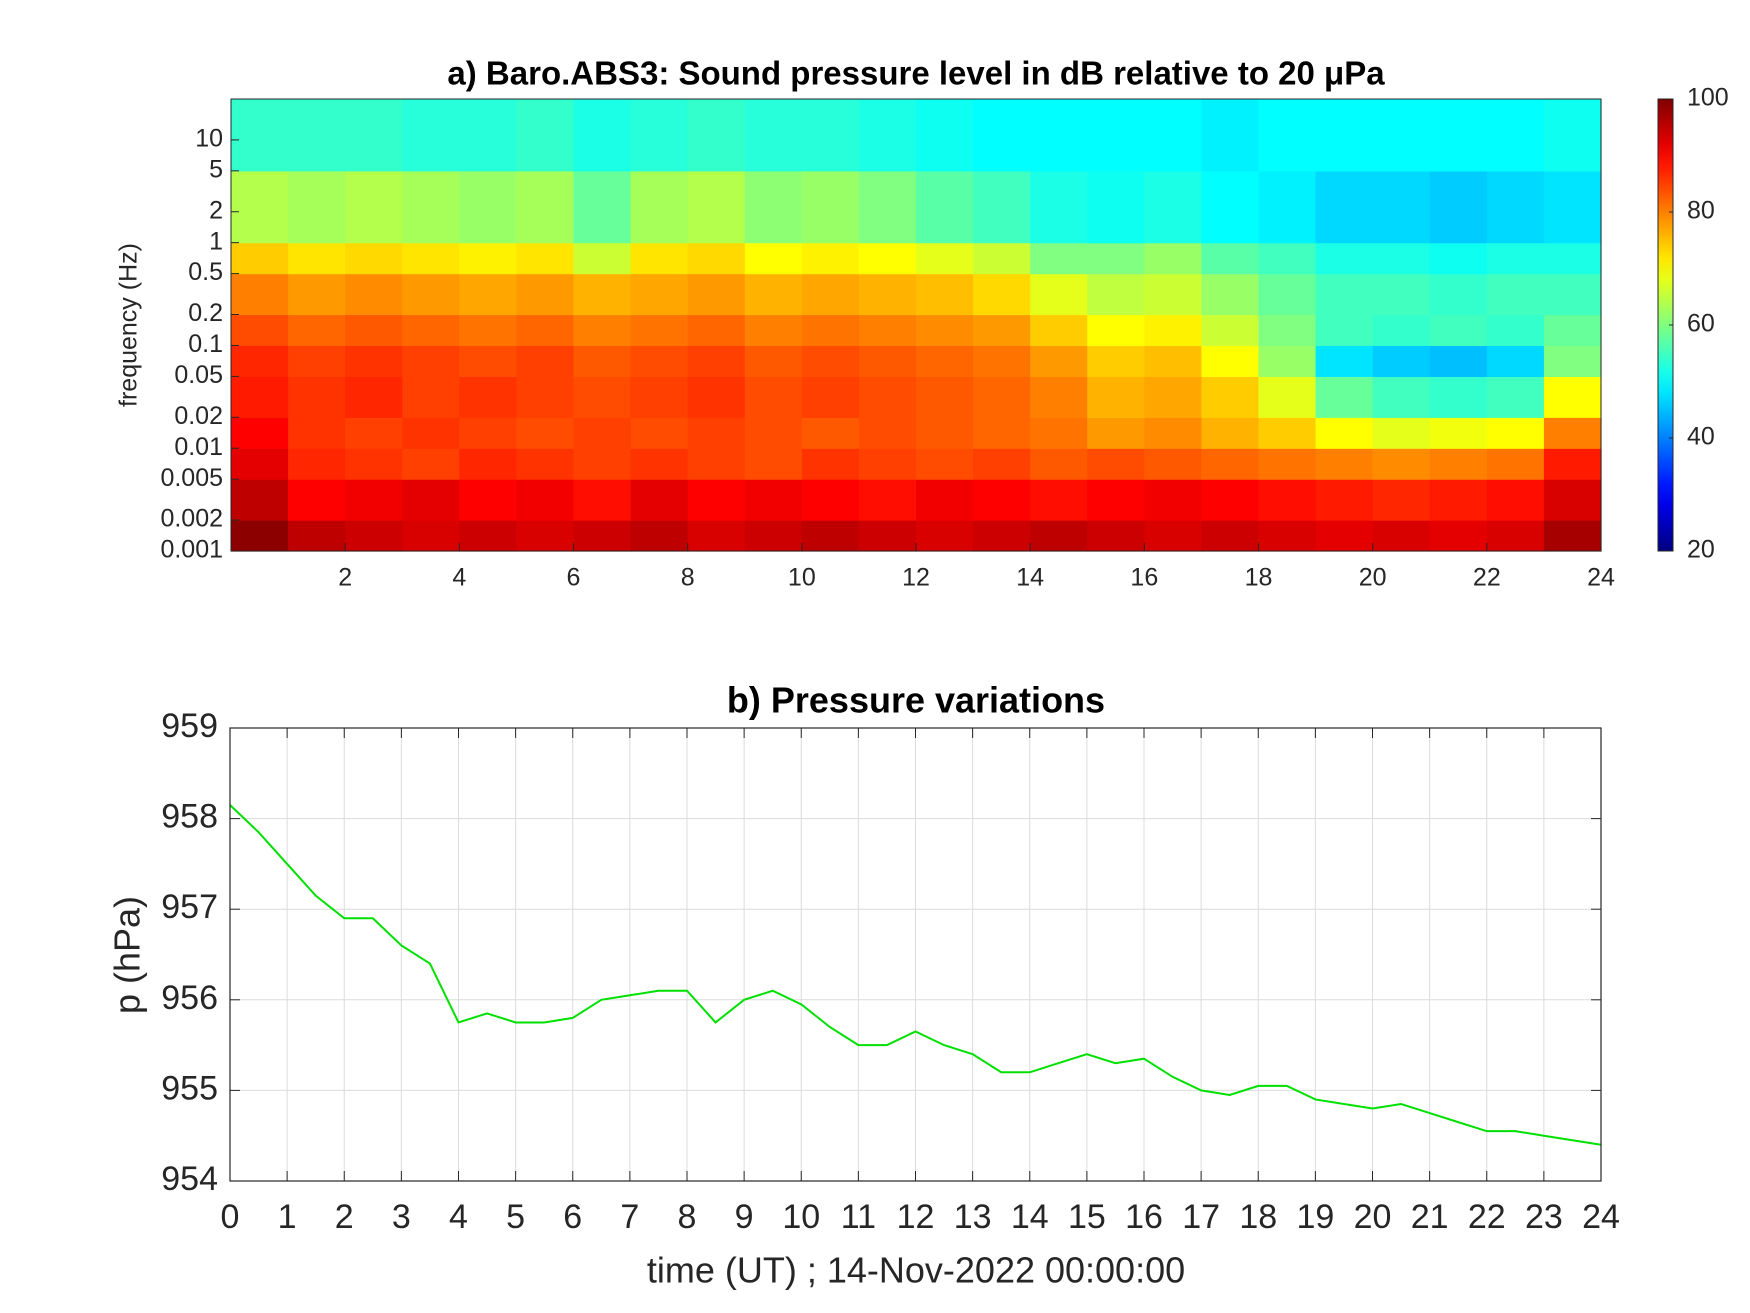 This screenshot has height=1313, width=1750. I want to click on colorbar-tick-label: 80, so click(1701, 211).